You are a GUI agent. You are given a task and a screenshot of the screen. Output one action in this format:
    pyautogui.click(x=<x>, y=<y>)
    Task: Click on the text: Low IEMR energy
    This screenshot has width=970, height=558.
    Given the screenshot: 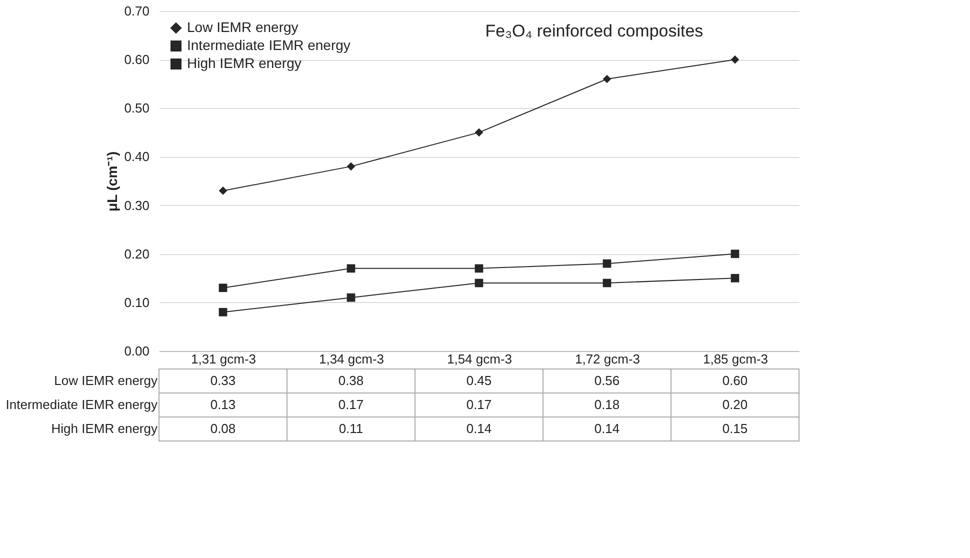 What is the action you would take?
    pyautogui.click(x=106, y=380)
    